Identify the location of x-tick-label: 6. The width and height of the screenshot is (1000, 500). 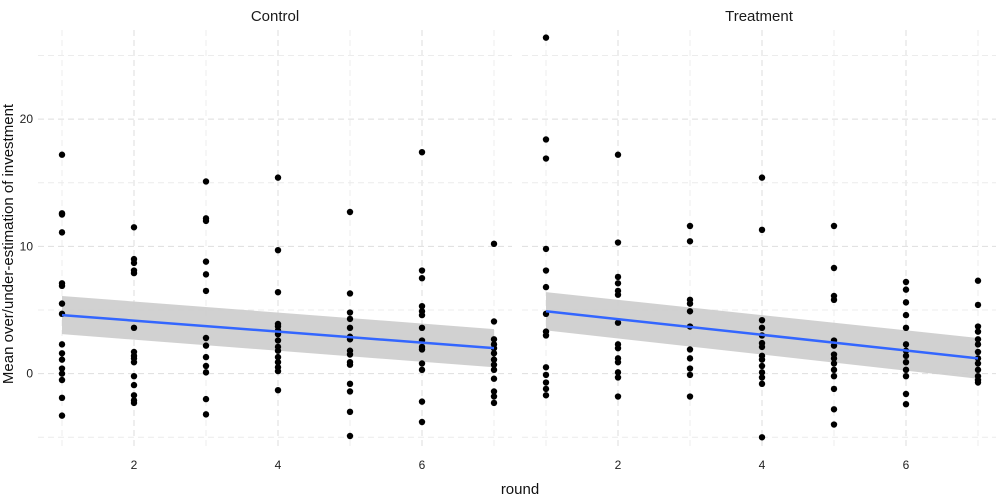
(422, 465).